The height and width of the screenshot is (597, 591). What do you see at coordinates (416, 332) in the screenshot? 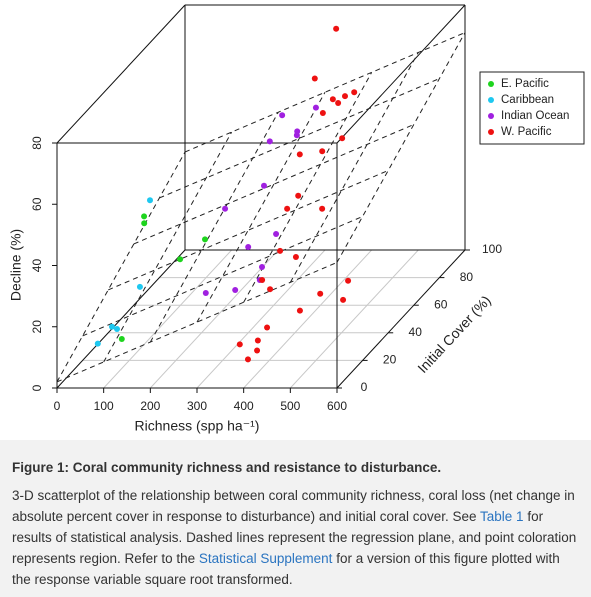
I see `y-tick-label: 40` at bounding box center [416, 332].